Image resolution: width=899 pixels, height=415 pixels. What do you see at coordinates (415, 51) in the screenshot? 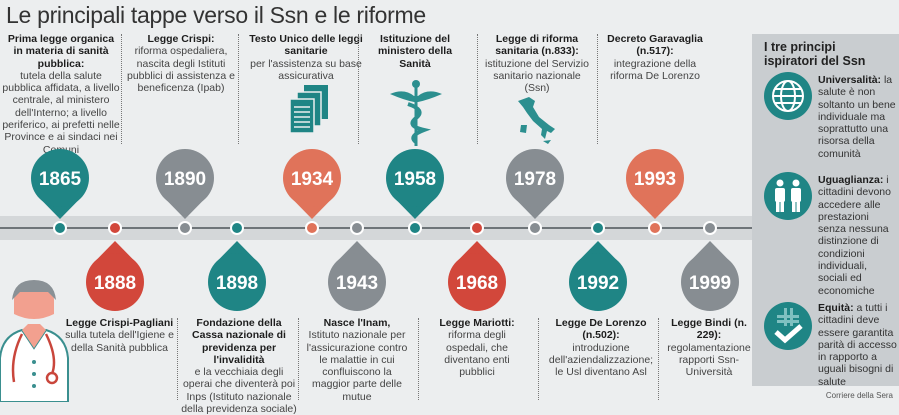
I see `event-1958-text: Istituzione del ministero della Sanità` at bounding box center [415, 51].